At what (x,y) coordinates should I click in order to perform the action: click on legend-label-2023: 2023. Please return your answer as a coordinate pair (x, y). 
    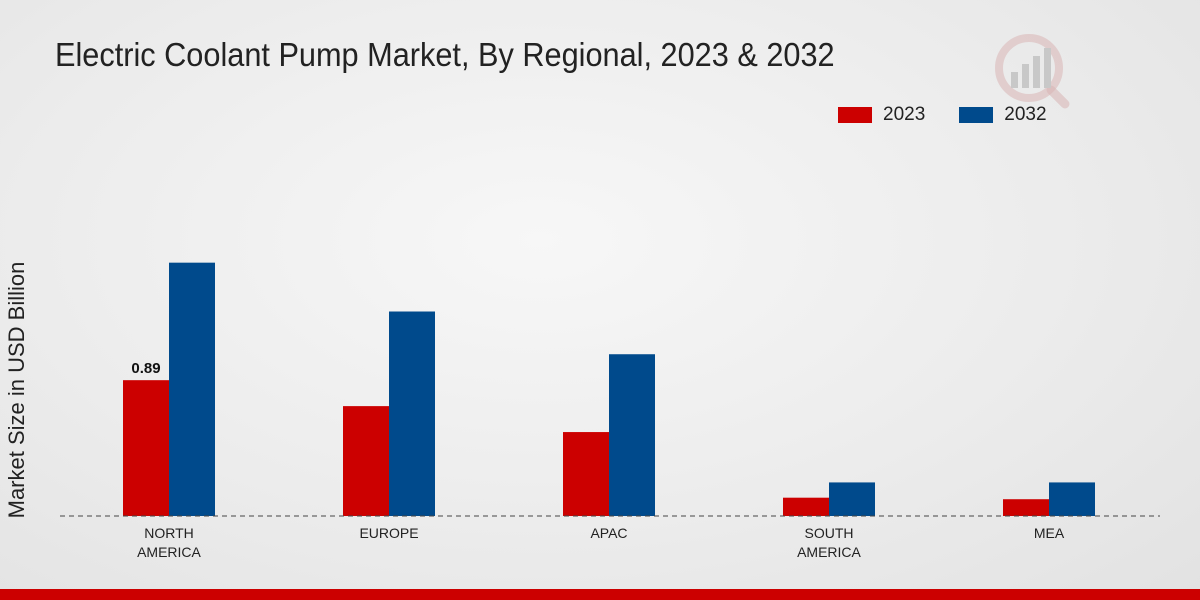
    Looking at the image, I should click on (904, 114).